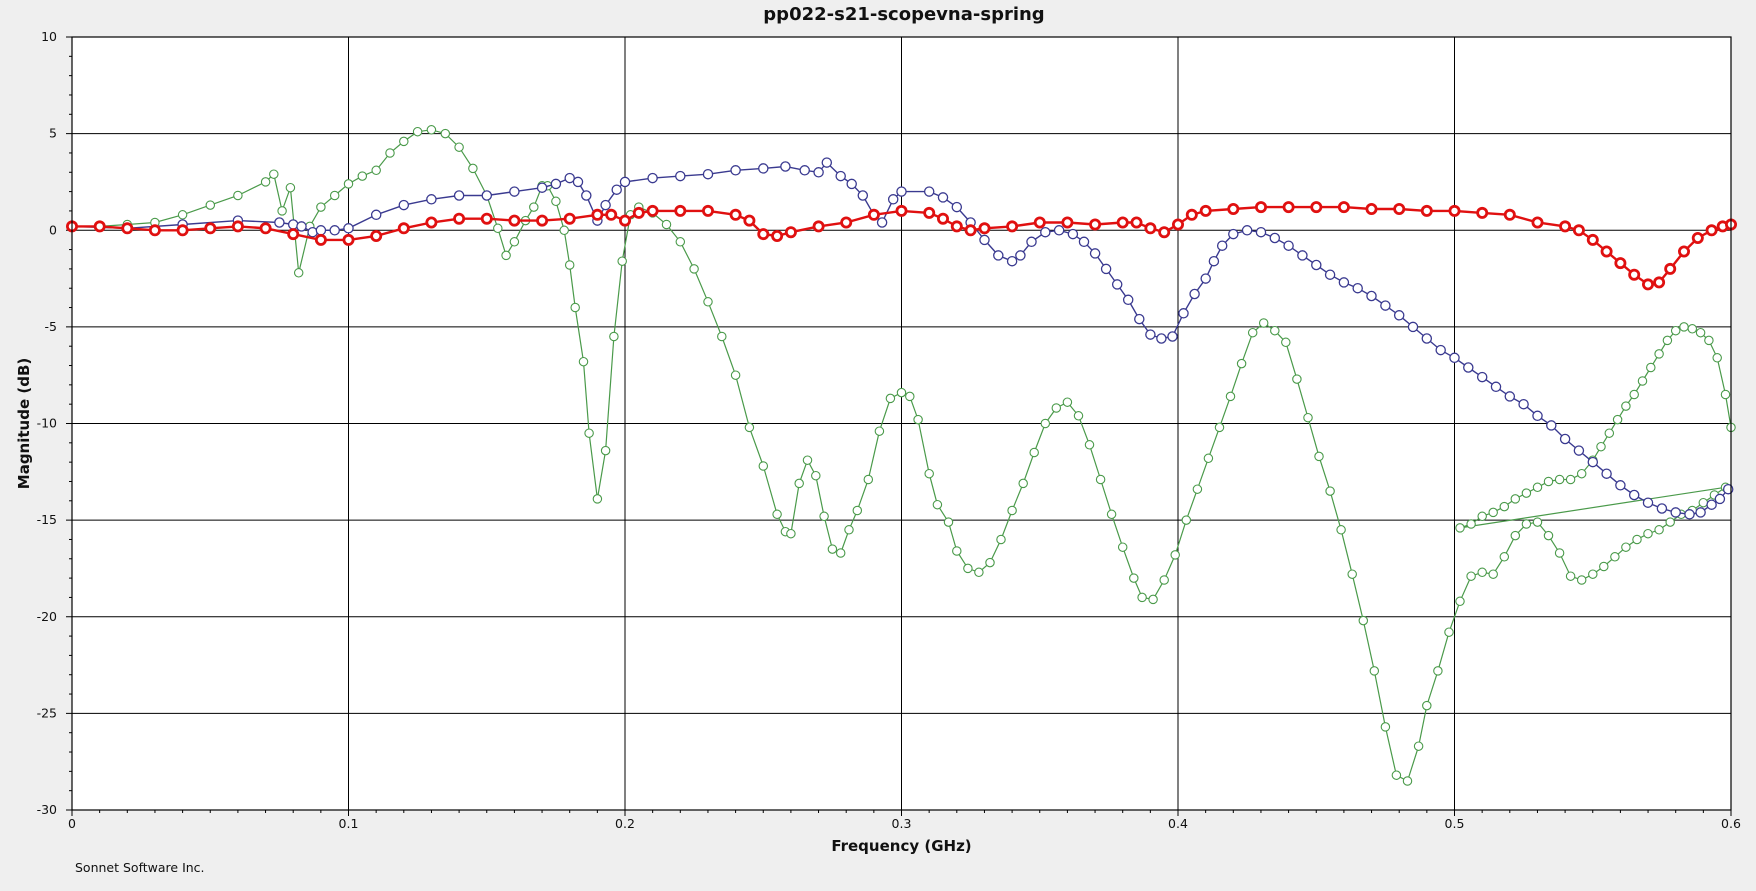 Image resolution: width=1756 pixels, height=891 pixels. I want to click on y-tick-label: 10, so click(49, 36).